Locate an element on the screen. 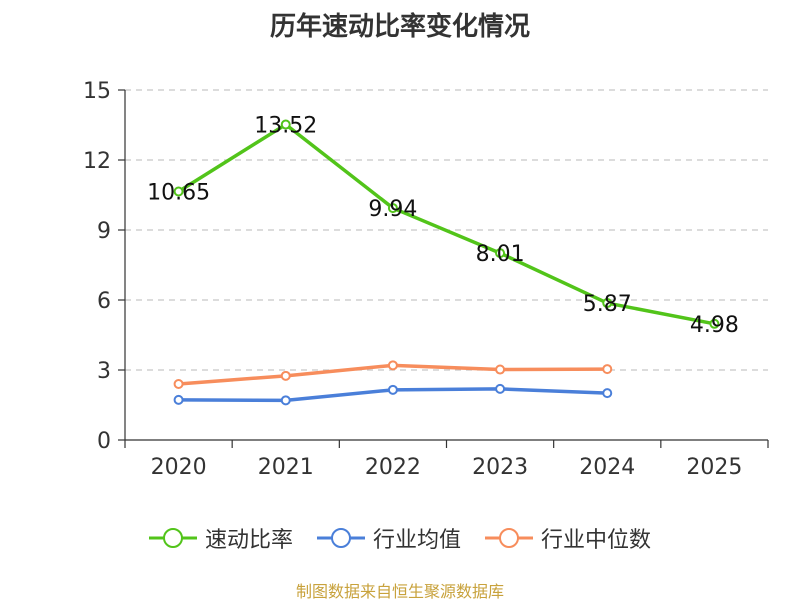 This screenshot has width=800, height=602. x-tick-label: 2023 is located at coordinates (500, 467).